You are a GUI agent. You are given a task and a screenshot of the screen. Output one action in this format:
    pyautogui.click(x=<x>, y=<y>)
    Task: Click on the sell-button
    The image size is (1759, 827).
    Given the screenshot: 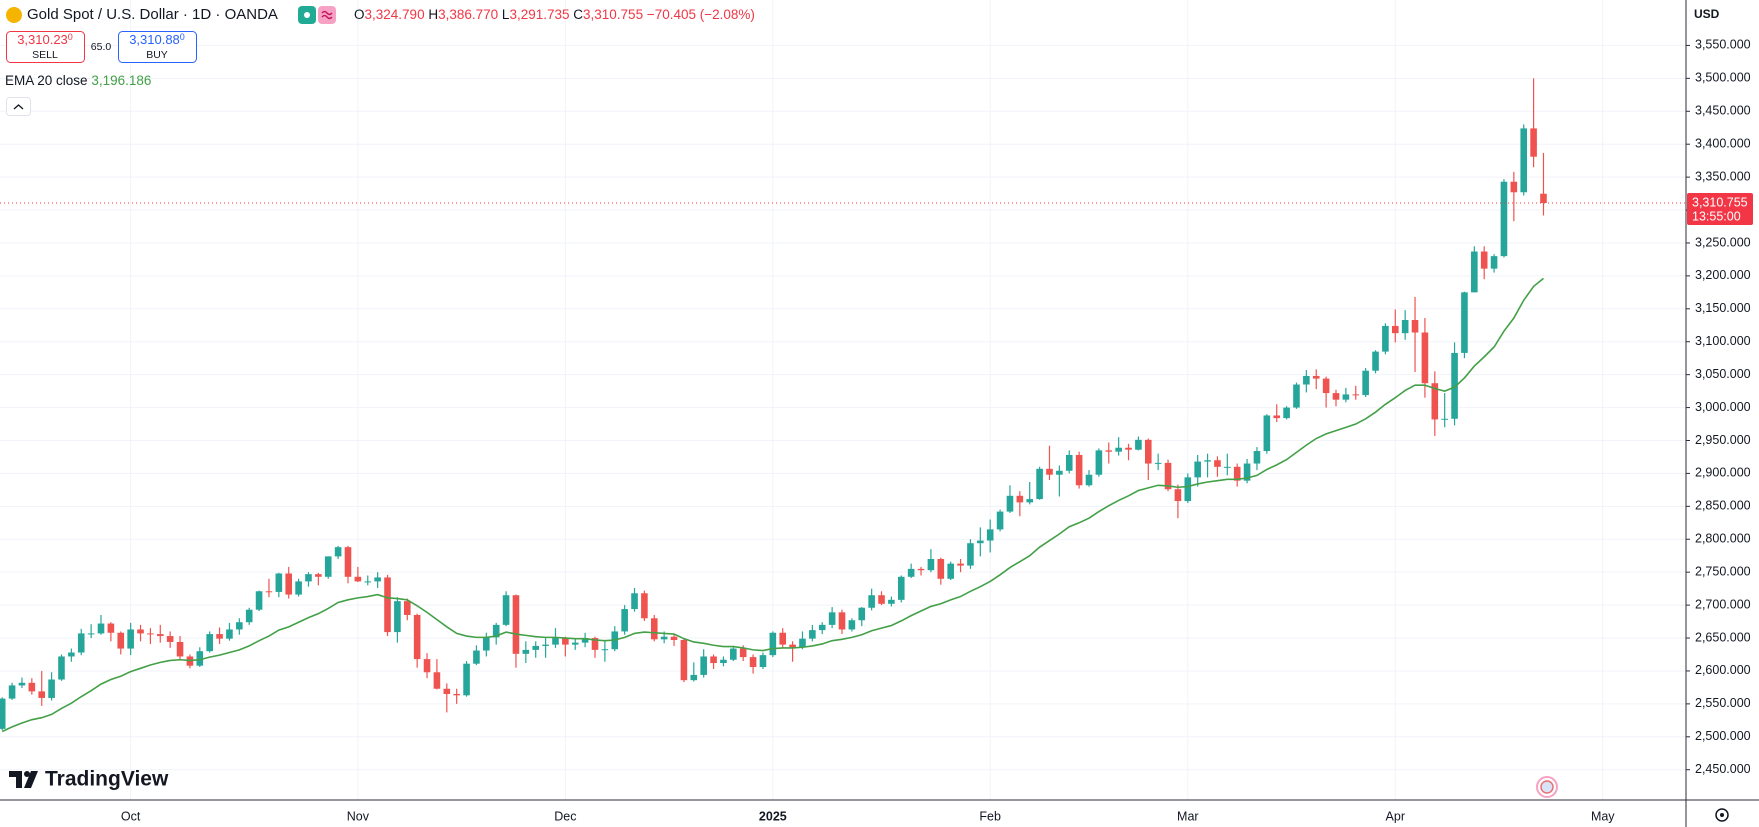 What is the action you would take?
    pyautogui.click(x=45, y=47)
    